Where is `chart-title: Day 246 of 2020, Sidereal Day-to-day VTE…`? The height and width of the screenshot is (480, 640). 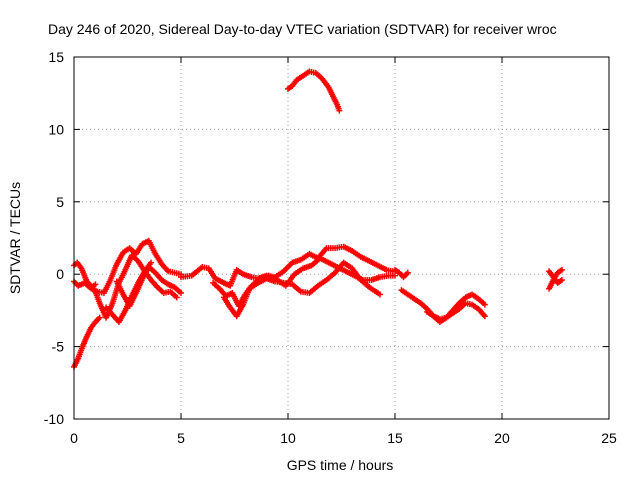
chart-title: Day 246 of 2020, Sidereal Day-to-day VTE… is located at coordinates (302, 29).